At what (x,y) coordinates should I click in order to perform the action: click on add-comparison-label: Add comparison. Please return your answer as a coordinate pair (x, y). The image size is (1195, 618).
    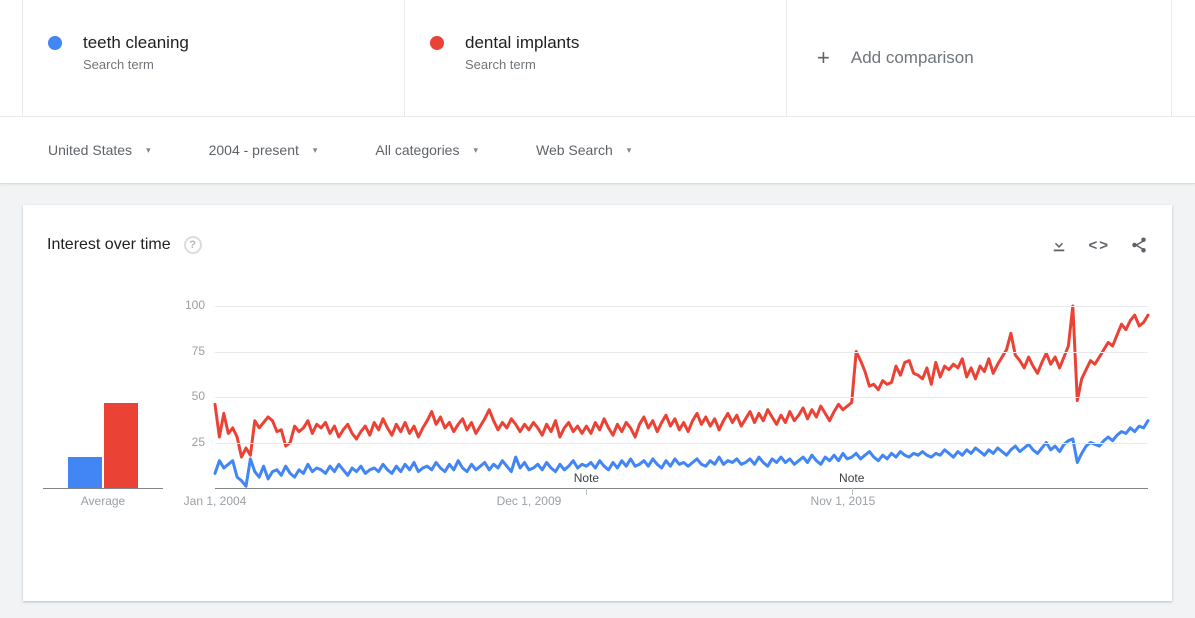
    Looking at the image, I should click on (912, 57).